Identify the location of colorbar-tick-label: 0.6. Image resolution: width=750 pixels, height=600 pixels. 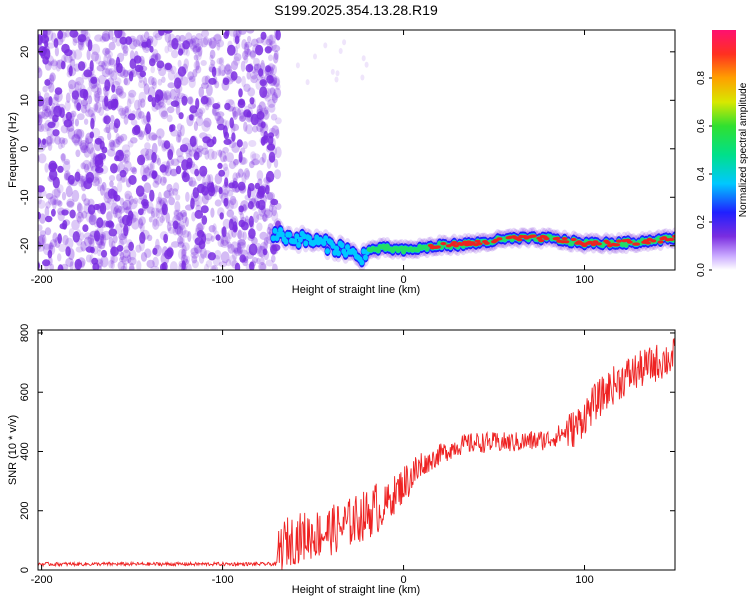
(701, 126).